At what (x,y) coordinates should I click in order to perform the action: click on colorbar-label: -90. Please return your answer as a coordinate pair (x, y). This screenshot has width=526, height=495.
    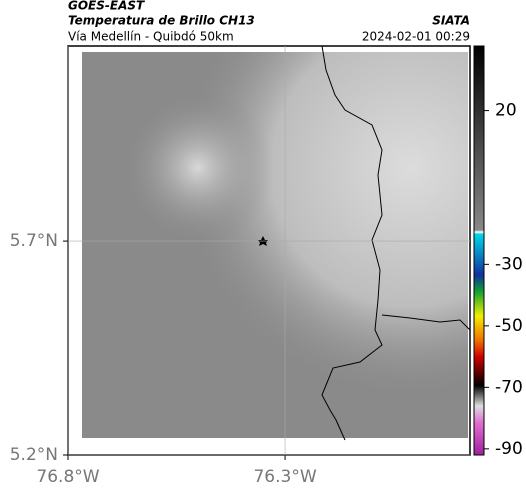
    Looking at the image, I should click on (509, 449).